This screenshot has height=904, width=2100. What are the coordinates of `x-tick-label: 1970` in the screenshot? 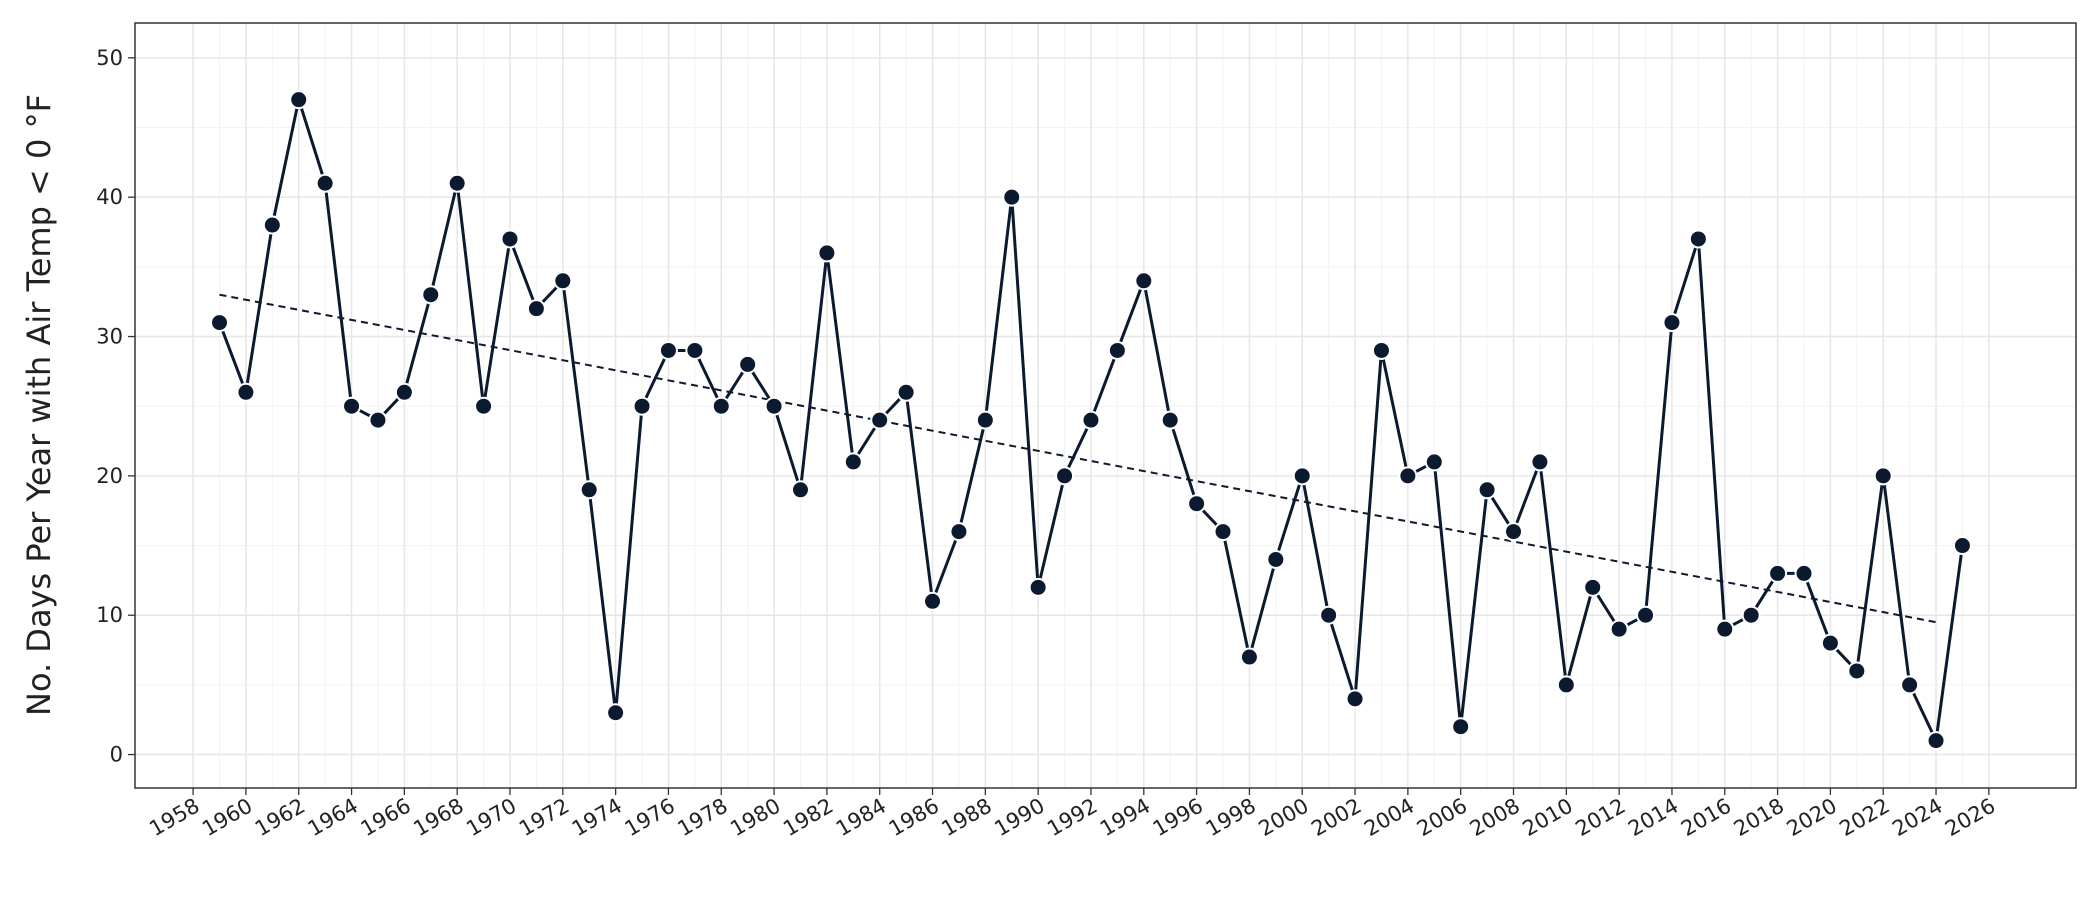 It's located at (491, 818).